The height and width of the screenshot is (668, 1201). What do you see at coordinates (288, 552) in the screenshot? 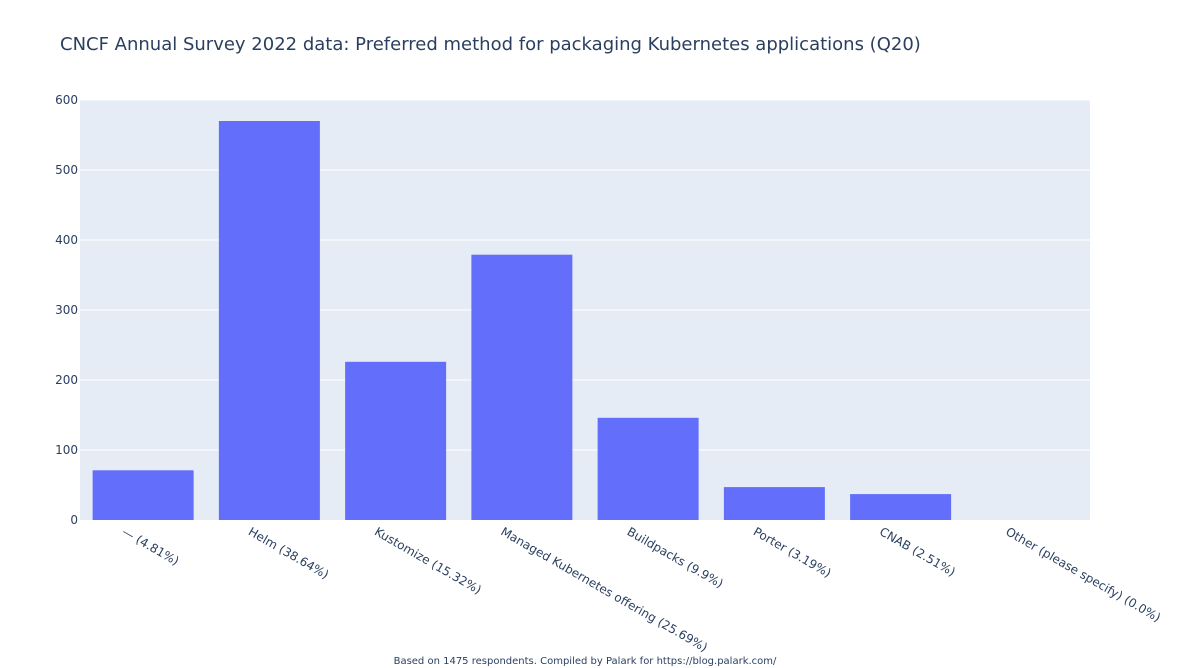
I see `x-tick-label: Helm (38.64%)` at bounding box center [288, 552].